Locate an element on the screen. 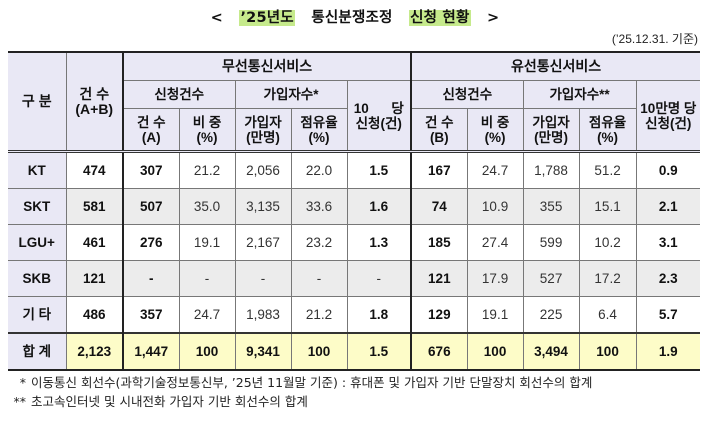 This screenshot has width=710, height=423. page-title: < ’25년도 통신분쟁조정 신청 현황 > is located at coordinates (355, 16).